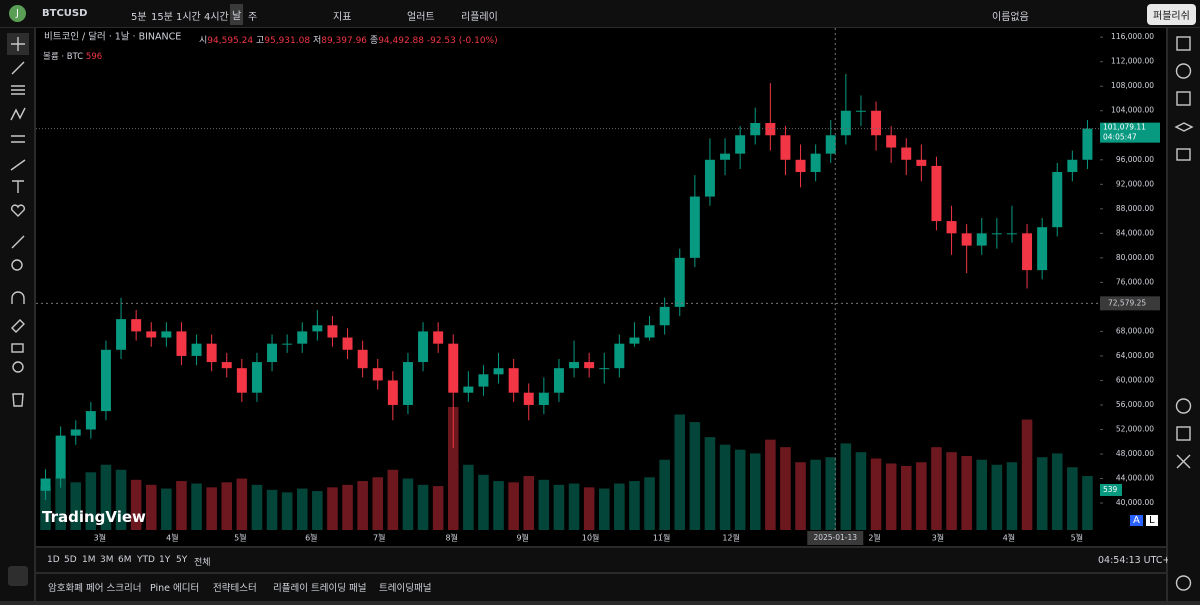  I want to click on y-tick-label: 96,000.00, so click(1135, 159).